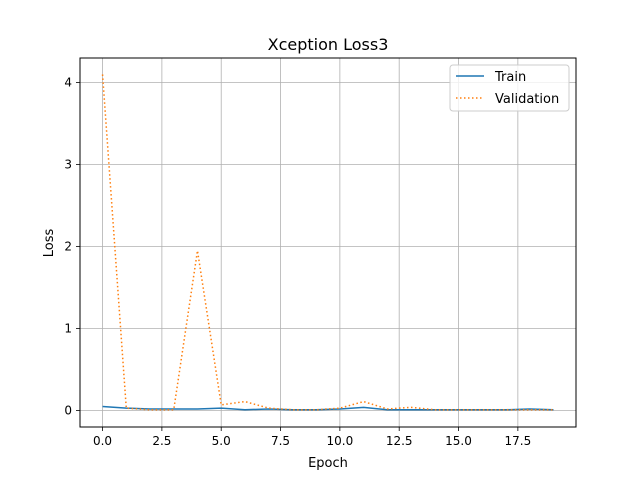 The image size is (640, 480). What do you see at coordinates (328, 44) in the screenshot?
I see `chart-title: Xception Loss3` at bounding box center [328, 44].